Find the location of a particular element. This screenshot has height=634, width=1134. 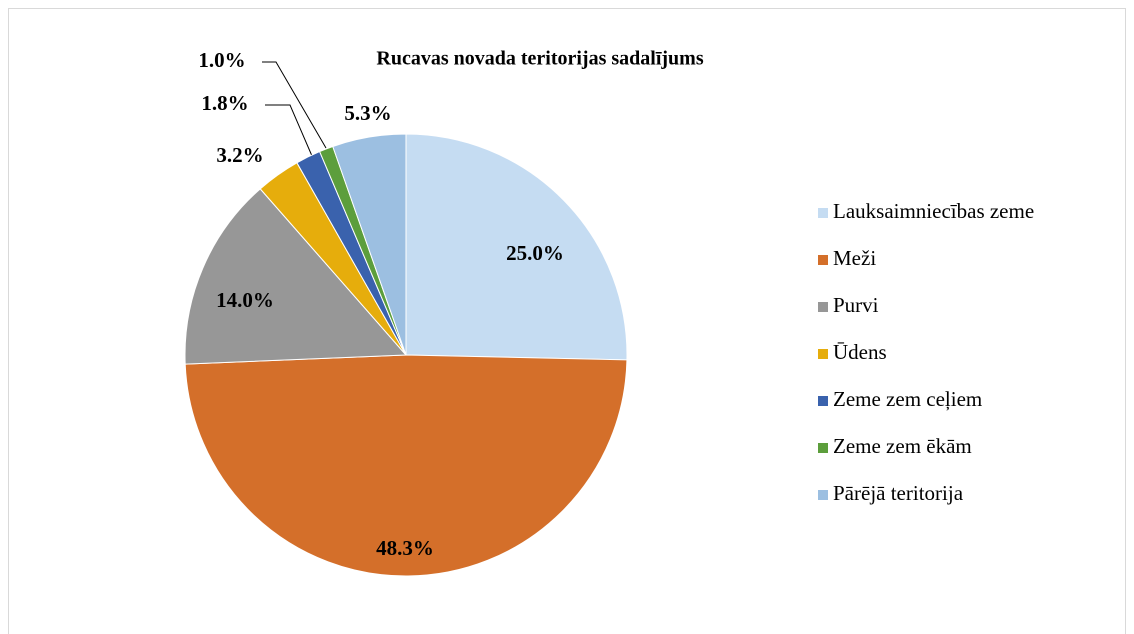

legend-label: Ūdens is located at coordinates (860, 352).